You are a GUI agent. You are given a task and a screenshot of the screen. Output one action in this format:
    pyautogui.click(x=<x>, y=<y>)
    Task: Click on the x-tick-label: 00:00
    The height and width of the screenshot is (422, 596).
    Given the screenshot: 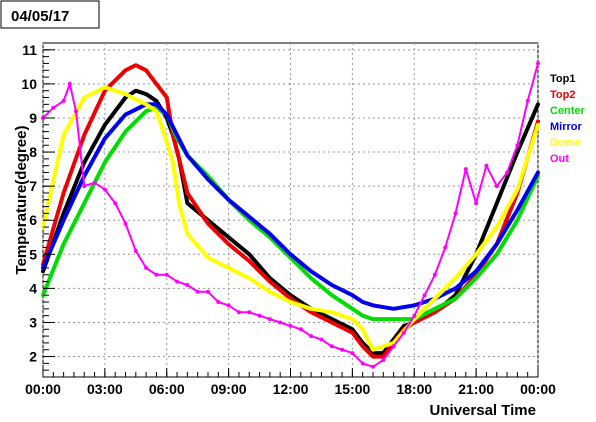 What is the action you would take?
    pyautogui.click(x=538, y=389)
    